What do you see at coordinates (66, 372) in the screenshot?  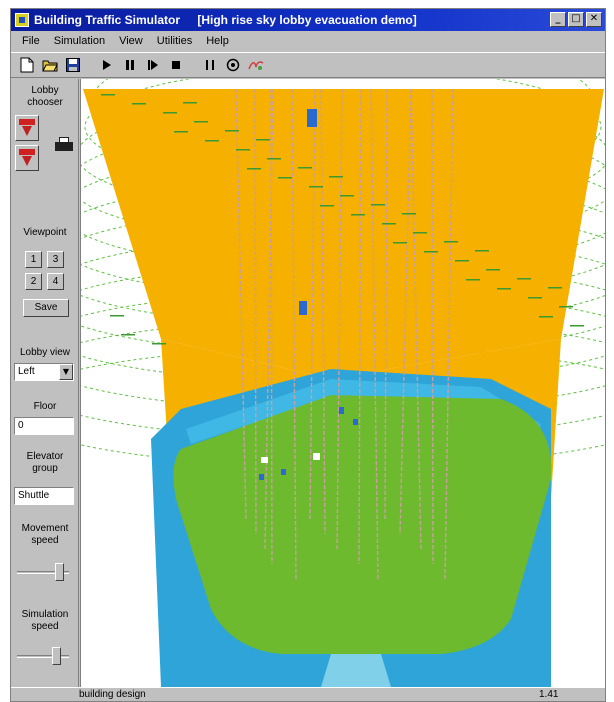 I see `chevron-down-icon: ▼` at bounding box center [66, 372].